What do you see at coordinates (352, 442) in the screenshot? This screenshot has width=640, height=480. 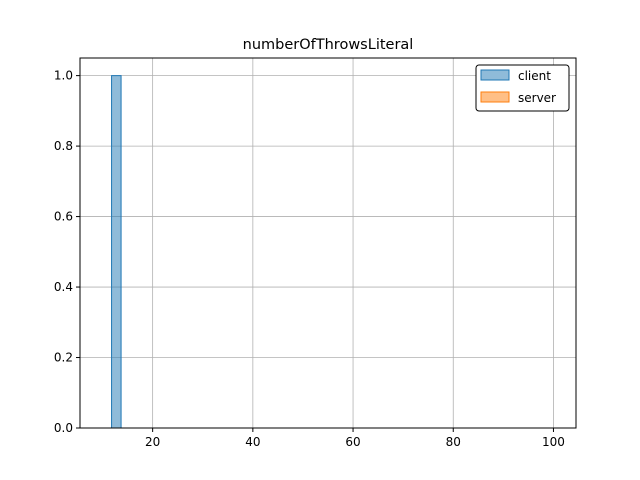 I see `x-tick-label: 60` at bounding box center [352, 442].